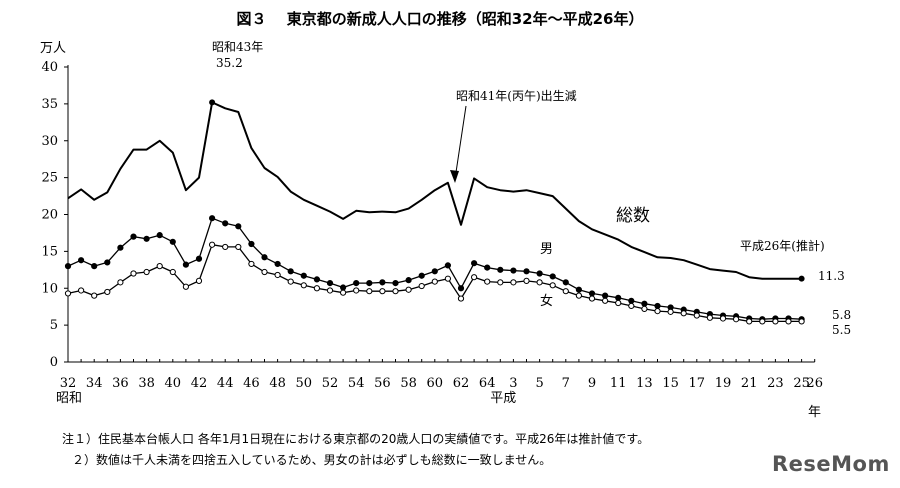 The width and height of the screenshot is (900, 488). I want to click on x-tick-label: 58, so click(408, 383).